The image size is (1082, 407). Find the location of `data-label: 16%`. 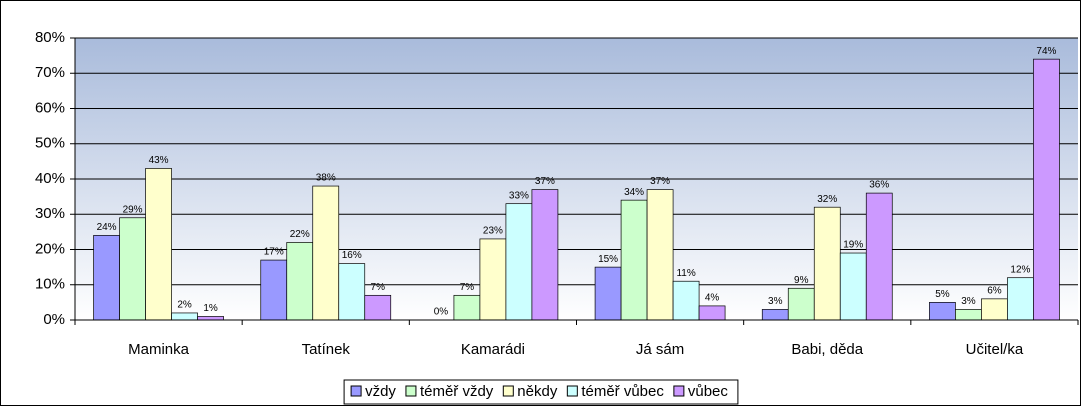

data-label: 16% is located at coordinates (352, 255).